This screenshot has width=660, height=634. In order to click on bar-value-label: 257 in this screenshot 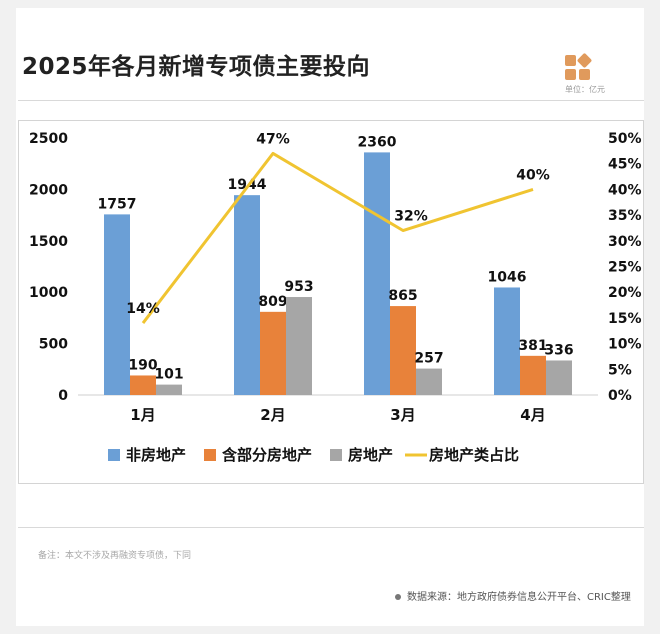, I will do `click(428, 359)`.